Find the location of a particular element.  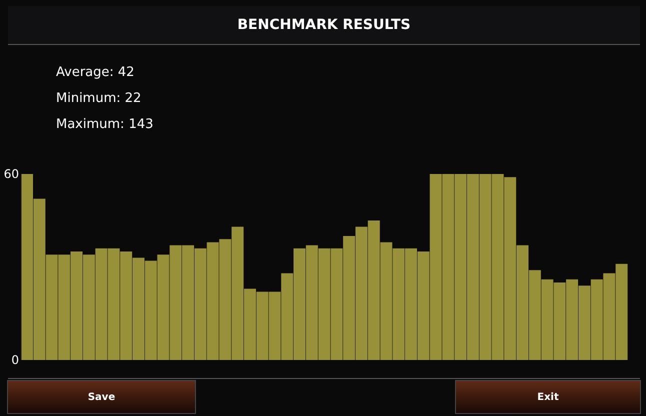

text: Average: 42 is located at coordinates (95, 72).